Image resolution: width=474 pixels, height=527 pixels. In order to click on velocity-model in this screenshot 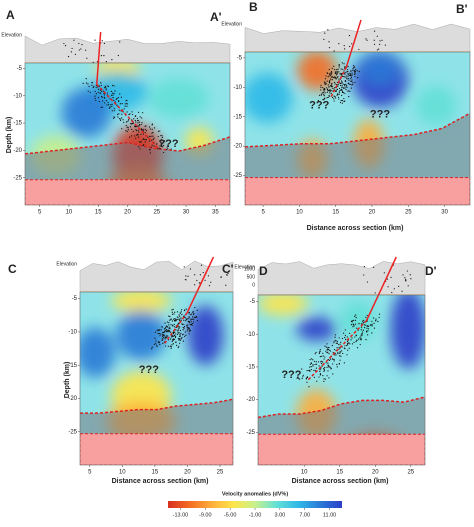, I will do `click(341, 380)`.